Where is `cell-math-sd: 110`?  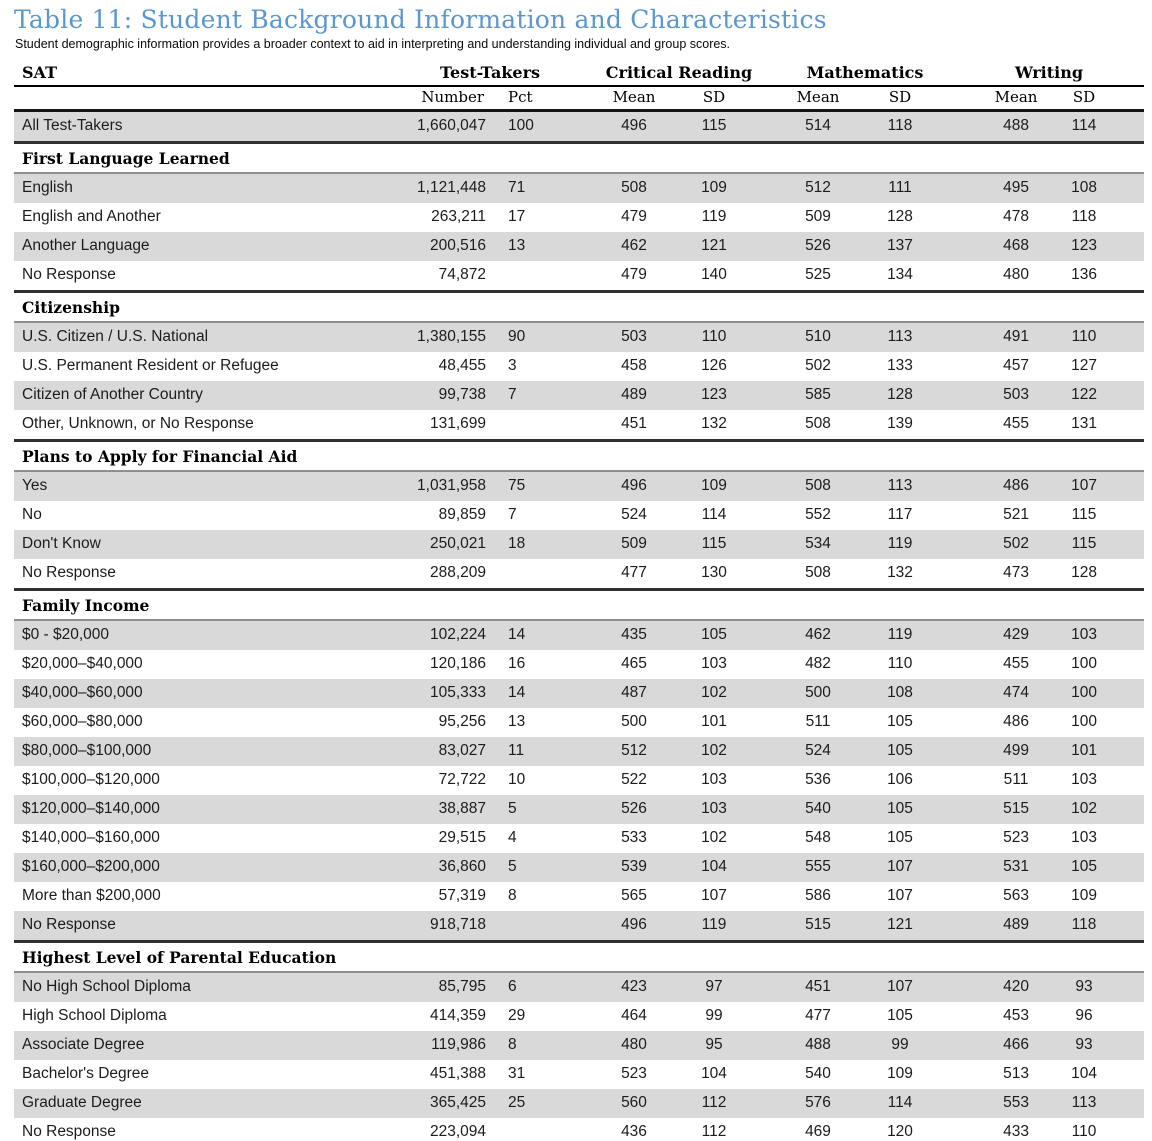
cell-math-sd: 110 is located at coordinates (900, 663).